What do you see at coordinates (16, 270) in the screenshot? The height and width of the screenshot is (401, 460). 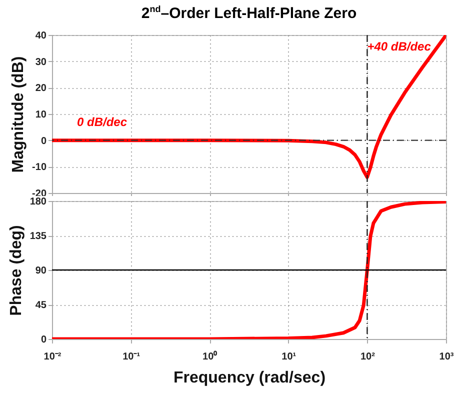 I see `y-axis-title: Phase (deg)` at bounding box center [16, 270].